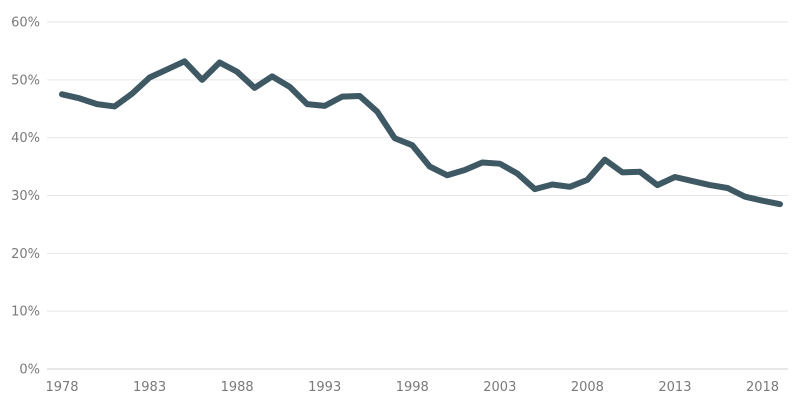 This screenshot has height=407, width=800. What do you see at coordinates (674, 387) in the screenshot?
I see `x-tick-label: 2013` at bounding box center [674, 387].